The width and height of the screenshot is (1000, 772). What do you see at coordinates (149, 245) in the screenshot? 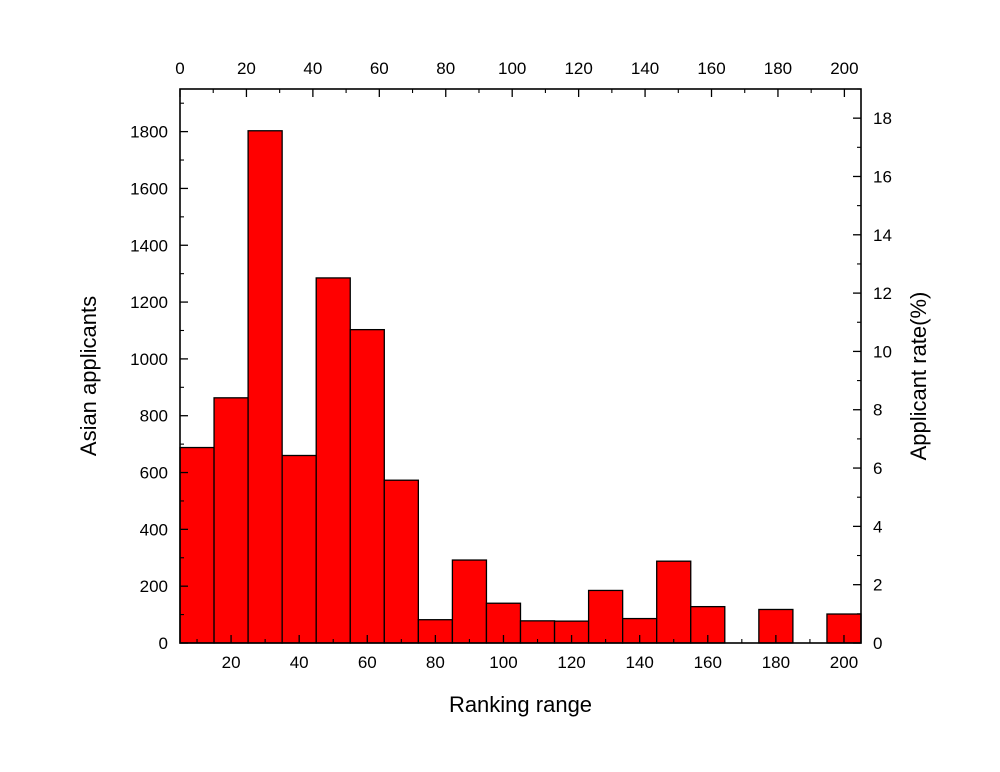
I see `left-y-tick-label: 1400` at bounding box center [149, 245].